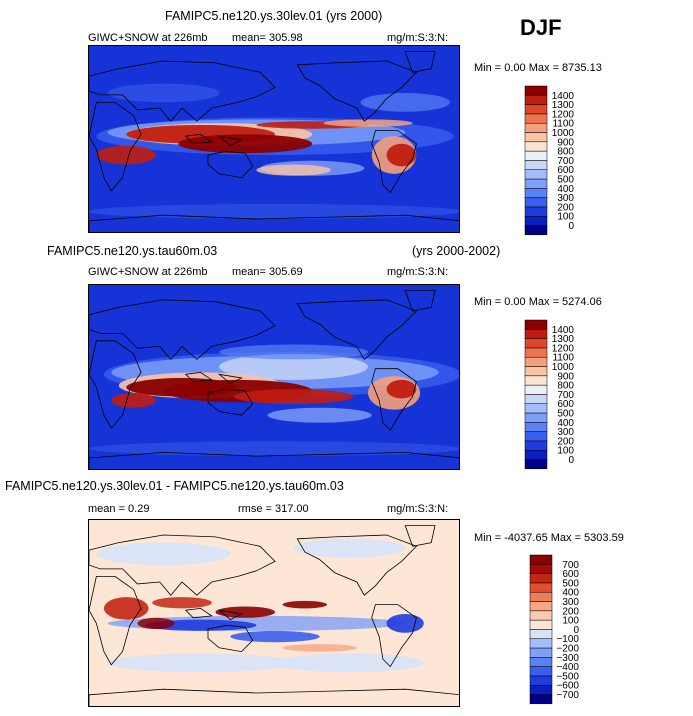 The width and height of the screenshot is (693, 716). What do you see at coordinates (538, 302) in the screenshot?
I see `panel2-minmax: Min = 0.00 Max = 5274.06` at bounding box center [538, 302].